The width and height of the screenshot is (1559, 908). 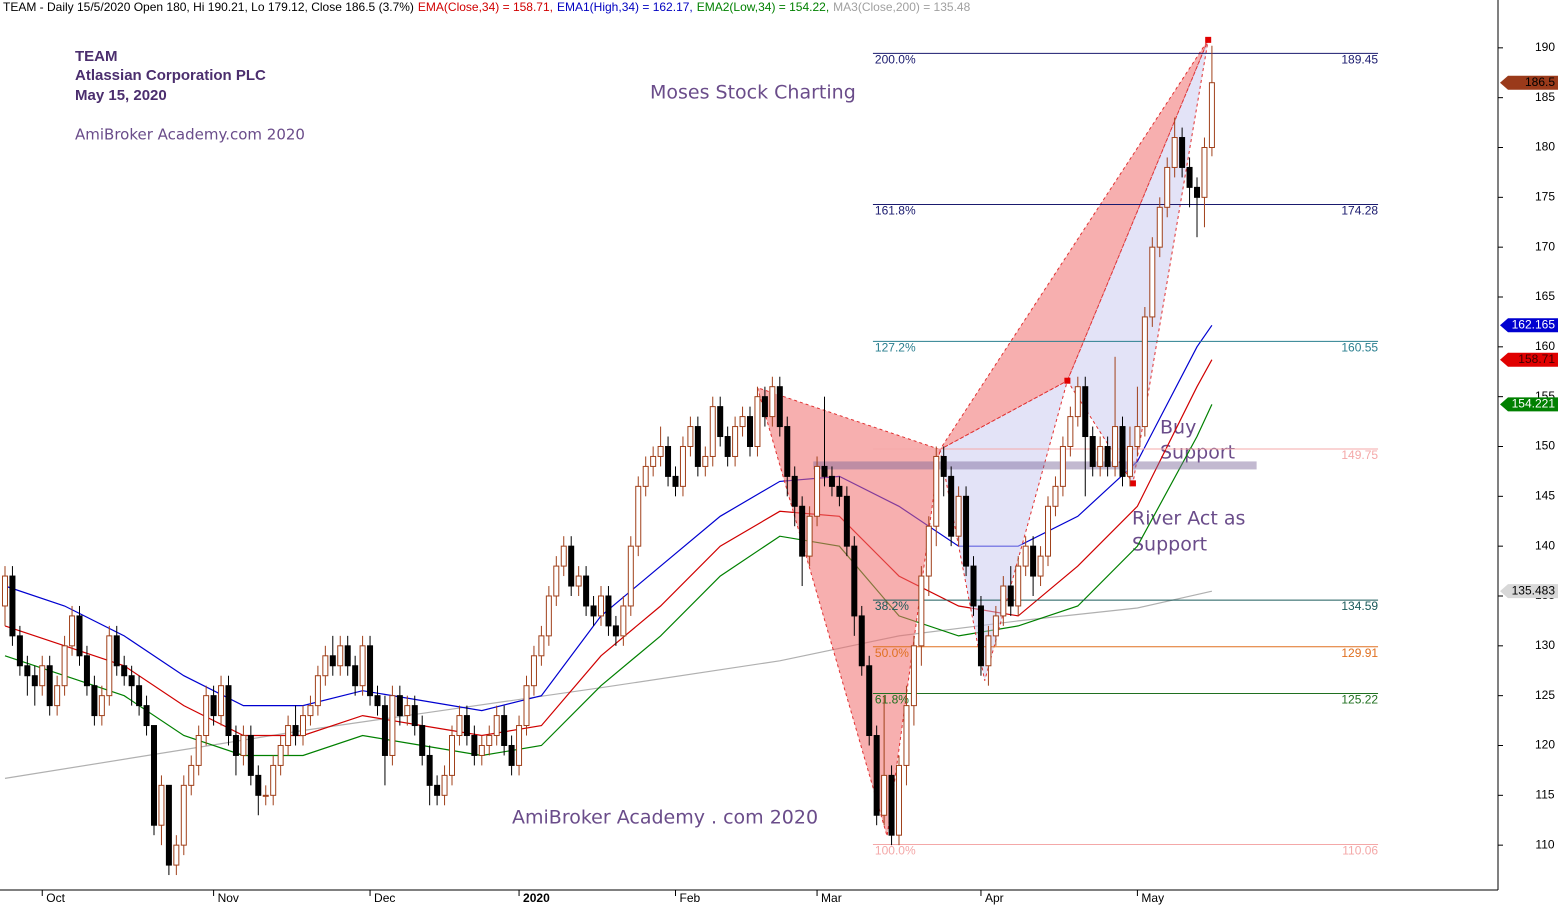 What do you see at coordinates (665, 818) in the screenshot?
I see `annotation: AmiBroker Academy . com 2020` at bounding box center [665, 818].